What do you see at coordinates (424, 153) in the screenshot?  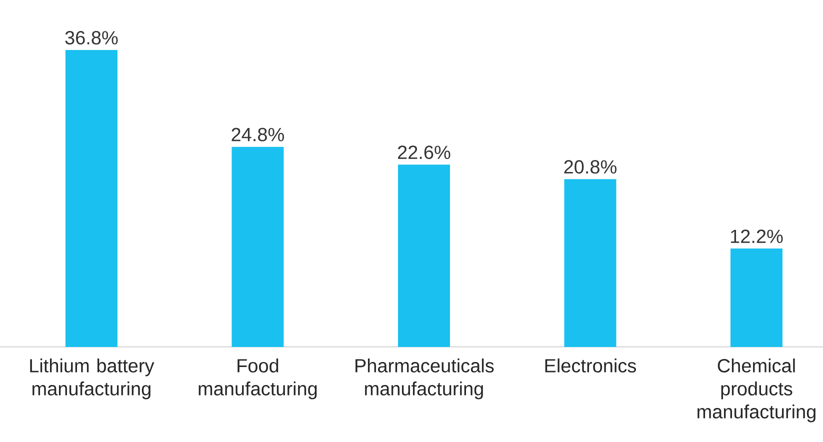 I see `data-label: 22.6%` at bounding box center [424, 153].